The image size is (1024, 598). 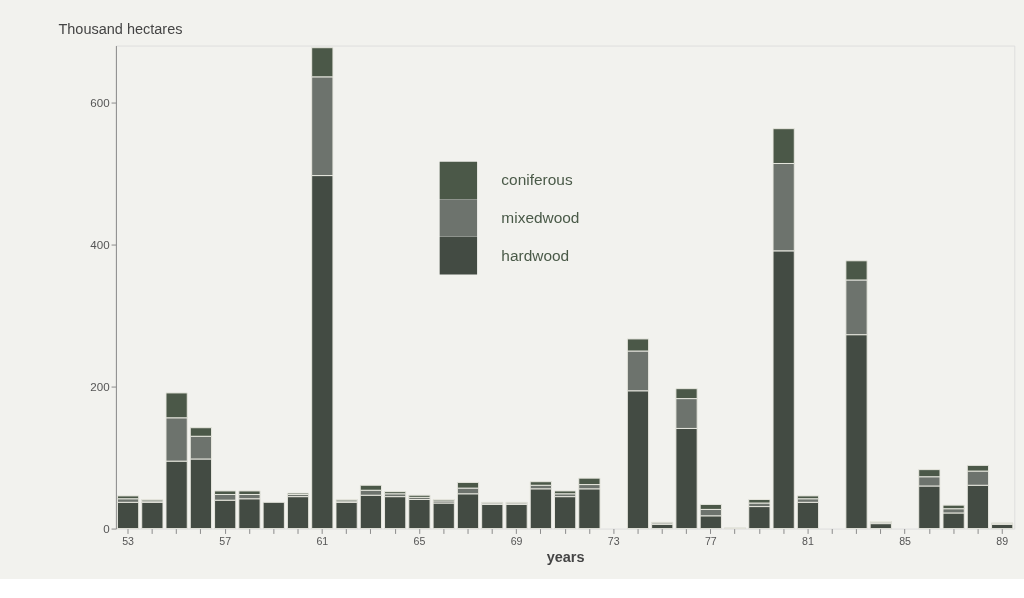 I want to click on y-tick-label: 200, so click(x=100, y=386).